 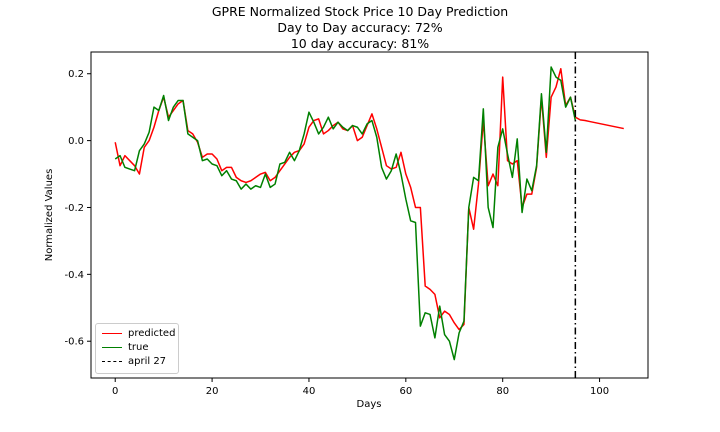 What do you see at coordinates (74, 342) in the screenshot?
I see `y-tick-label: -0.6` at bounding box center [74, 342].